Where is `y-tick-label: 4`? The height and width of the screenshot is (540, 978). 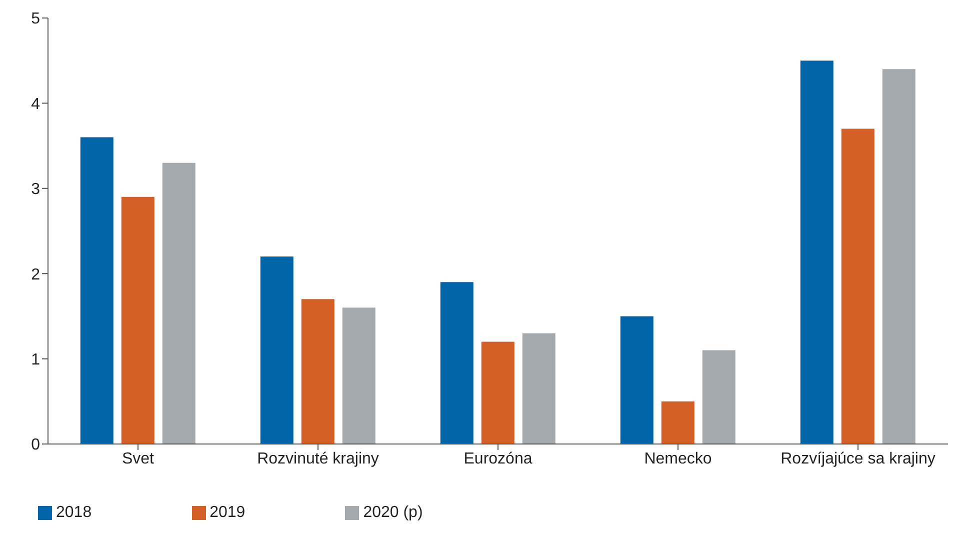 y-tick-label: 4 is located at coordinates (35, 104).